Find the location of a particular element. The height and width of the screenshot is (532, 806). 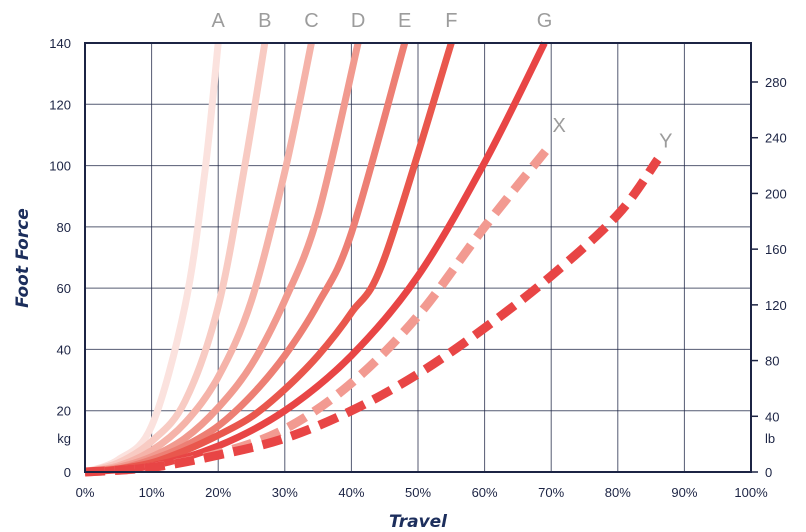

y-tick-label: 100 is located at coordinates (60, 166).